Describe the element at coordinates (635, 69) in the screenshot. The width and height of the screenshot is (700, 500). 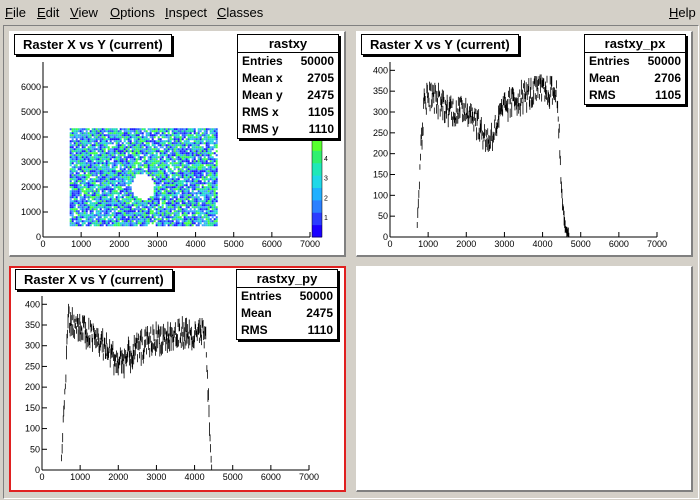
I see `stats-box-rastxy-px: rastxy_px Entries 50000 Mean 2706 RMS 1105` at that location.